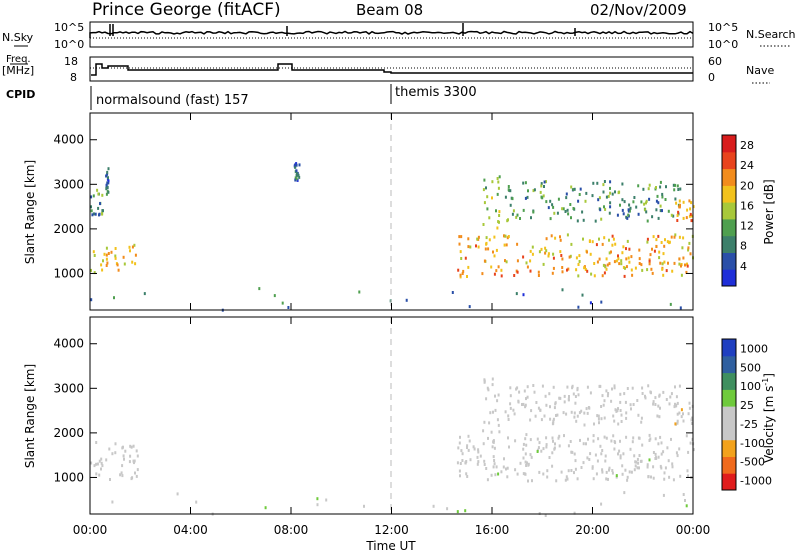 This screenshot has width=800, height=554. I want to click on power-ylabel: Slant Range [km], so click(30, 212).